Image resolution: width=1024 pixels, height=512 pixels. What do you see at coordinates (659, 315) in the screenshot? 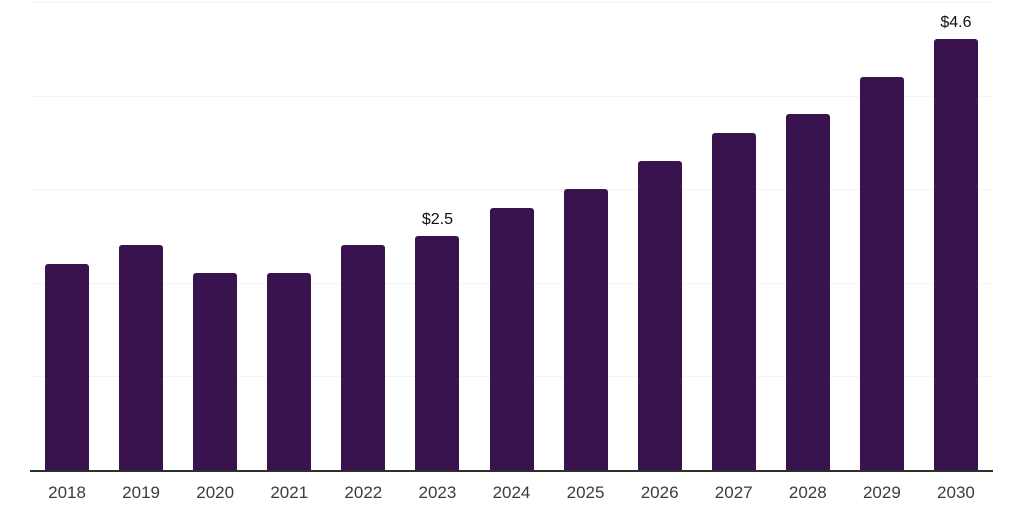
I see `bar-2026` at bounding box center [659, 315].